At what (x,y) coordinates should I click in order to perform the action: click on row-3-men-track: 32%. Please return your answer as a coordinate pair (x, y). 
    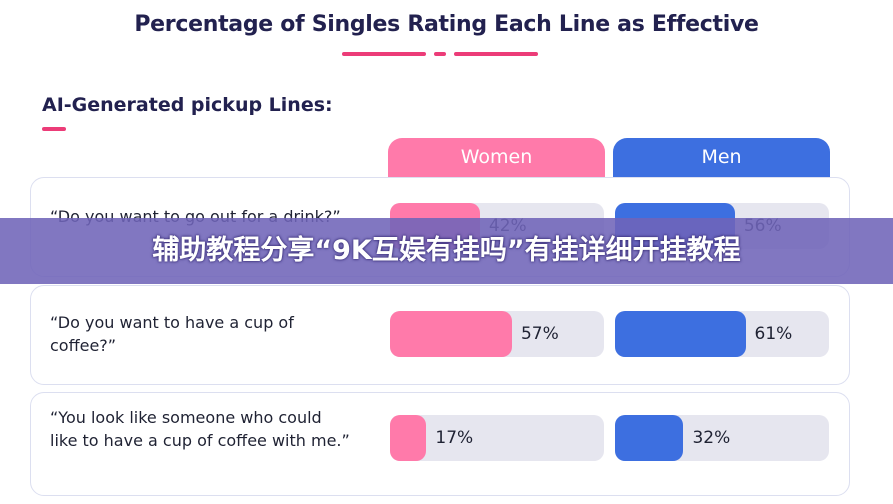
    Looking at the image, I should click on (722, 438).